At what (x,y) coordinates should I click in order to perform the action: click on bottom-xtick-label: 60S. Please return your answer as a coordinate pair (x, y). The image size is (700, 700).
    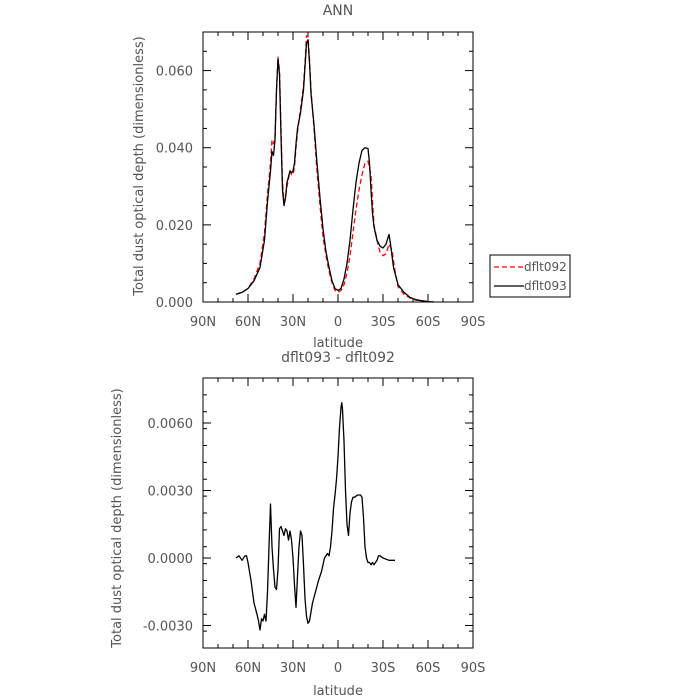
    Looking at the image, I should click on (428, 668).